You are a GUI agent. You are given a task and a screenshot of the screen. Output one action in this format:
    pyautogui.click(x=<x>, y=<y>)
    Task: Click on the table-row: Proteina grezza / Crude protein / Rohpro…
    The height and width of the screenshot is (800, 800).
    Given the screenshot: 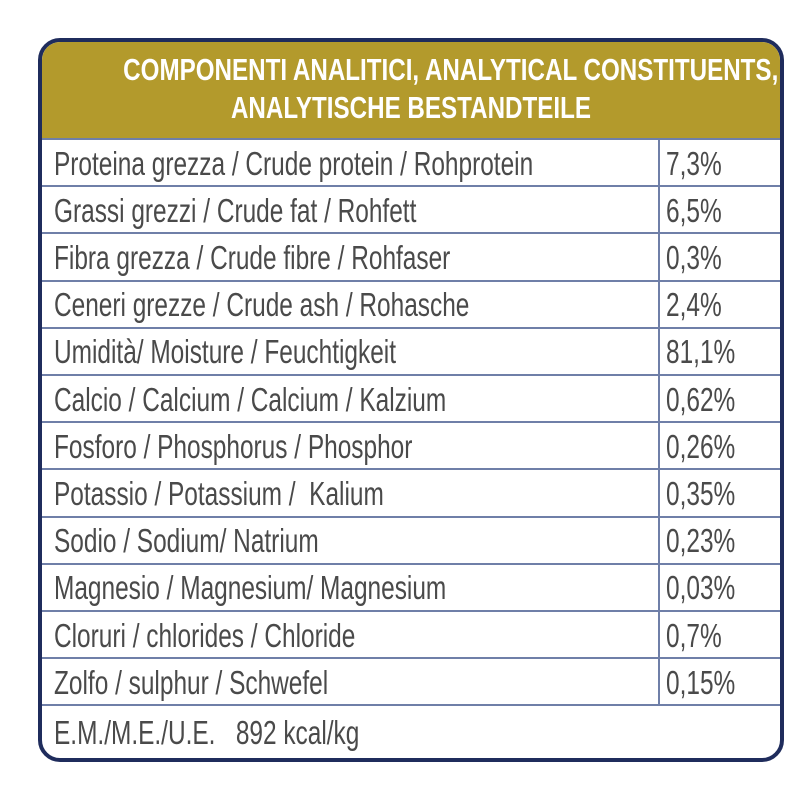 What is the action you would take?
    pyautogui.click(x=411, y=162)
    